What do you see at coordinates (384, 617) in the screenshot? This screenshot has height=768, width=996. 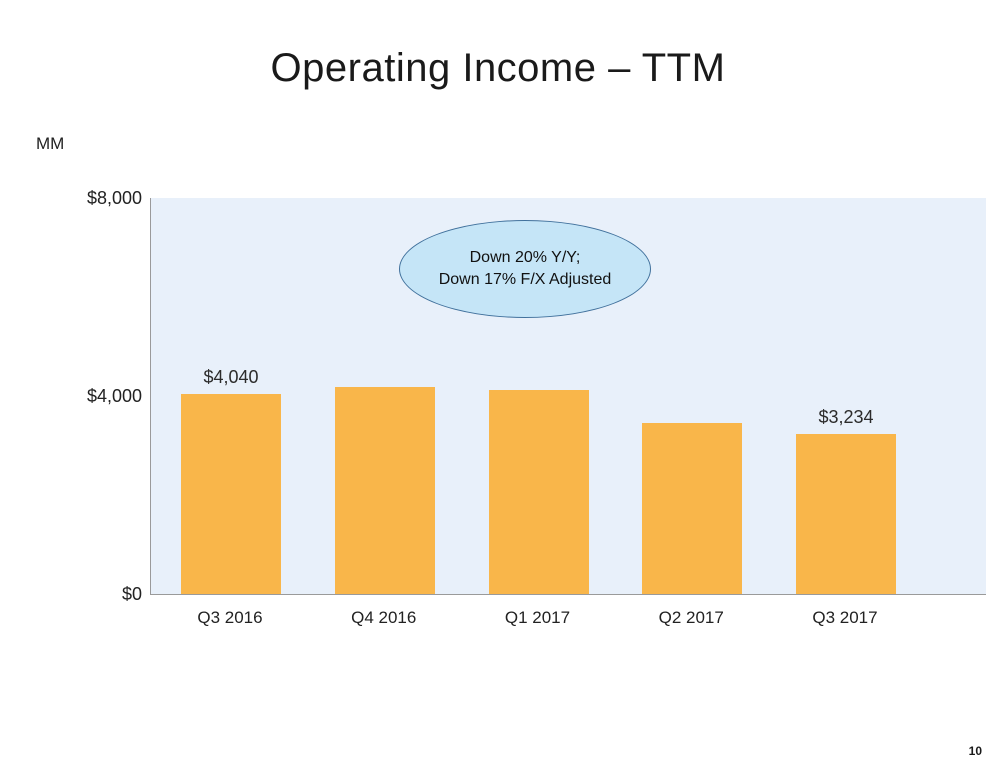 I see `x-tick-label: Q4 2016` at bounding box center [384, 617].